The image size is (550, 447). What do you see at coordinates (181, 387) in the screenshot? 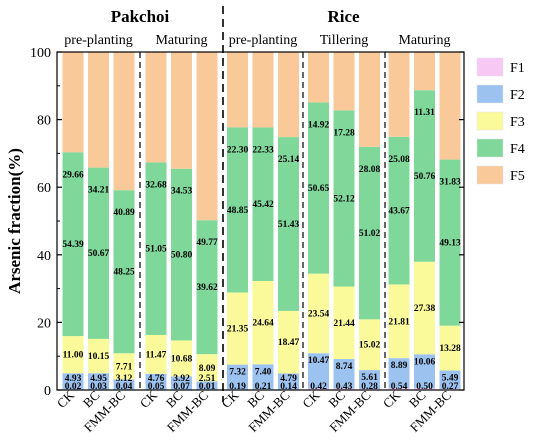
I see `data-label-f1: 0.07` at bounding box center [181, 387].